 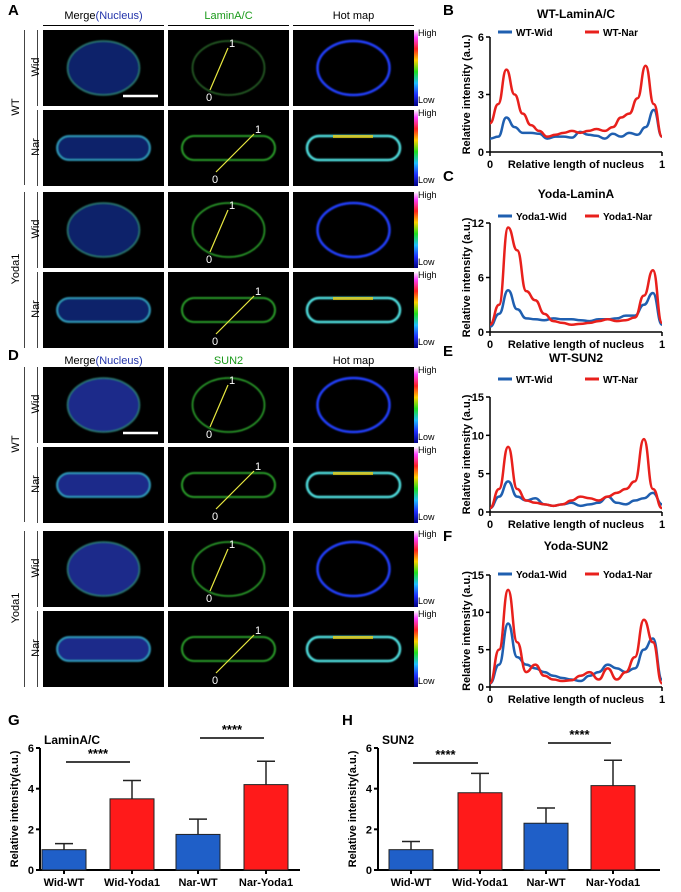 I want to click on legend-label: Yoda1-Wid, so click(x=541, y=575).